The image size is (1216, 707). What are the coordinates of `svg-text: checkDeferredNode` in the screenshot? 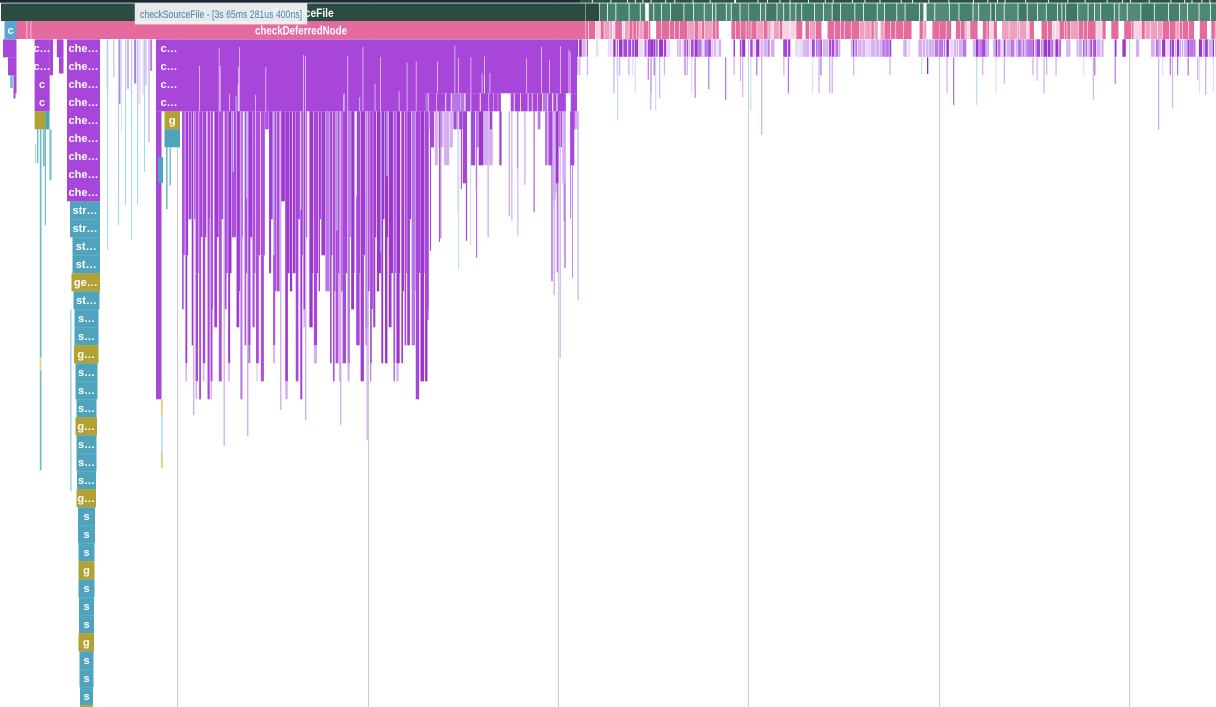 It's located at (301, 31).